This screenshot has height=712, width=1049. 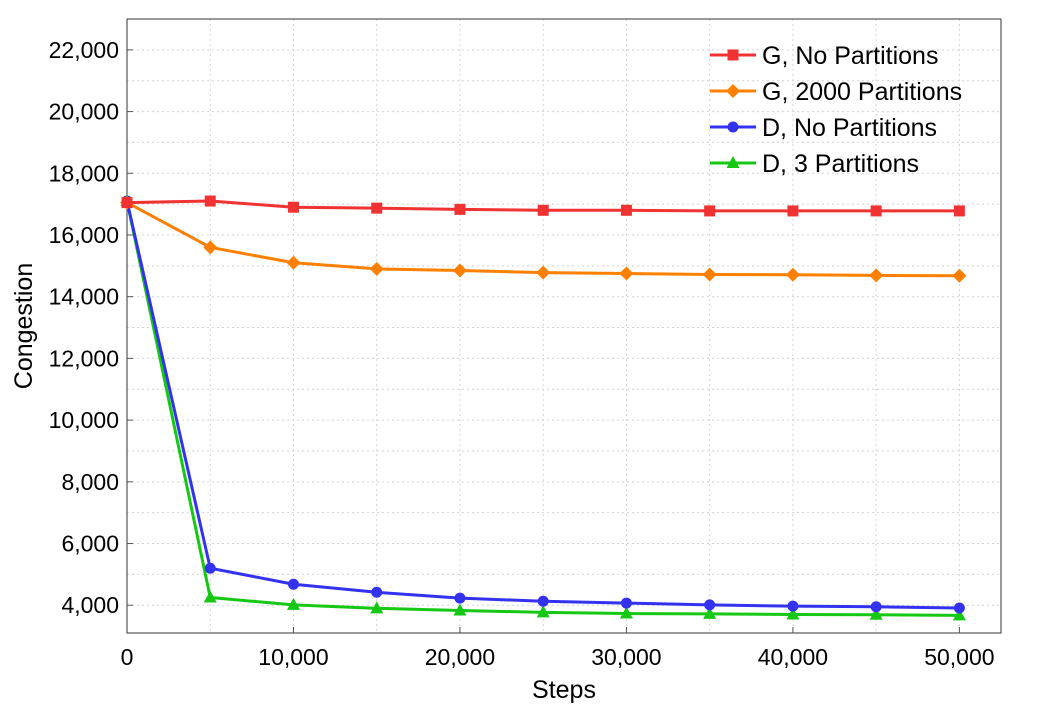 What do you see at coordinates (460, 657) in the screenshot?
I see `x-tick-label: 20,000` at bounding box center [460, 657].